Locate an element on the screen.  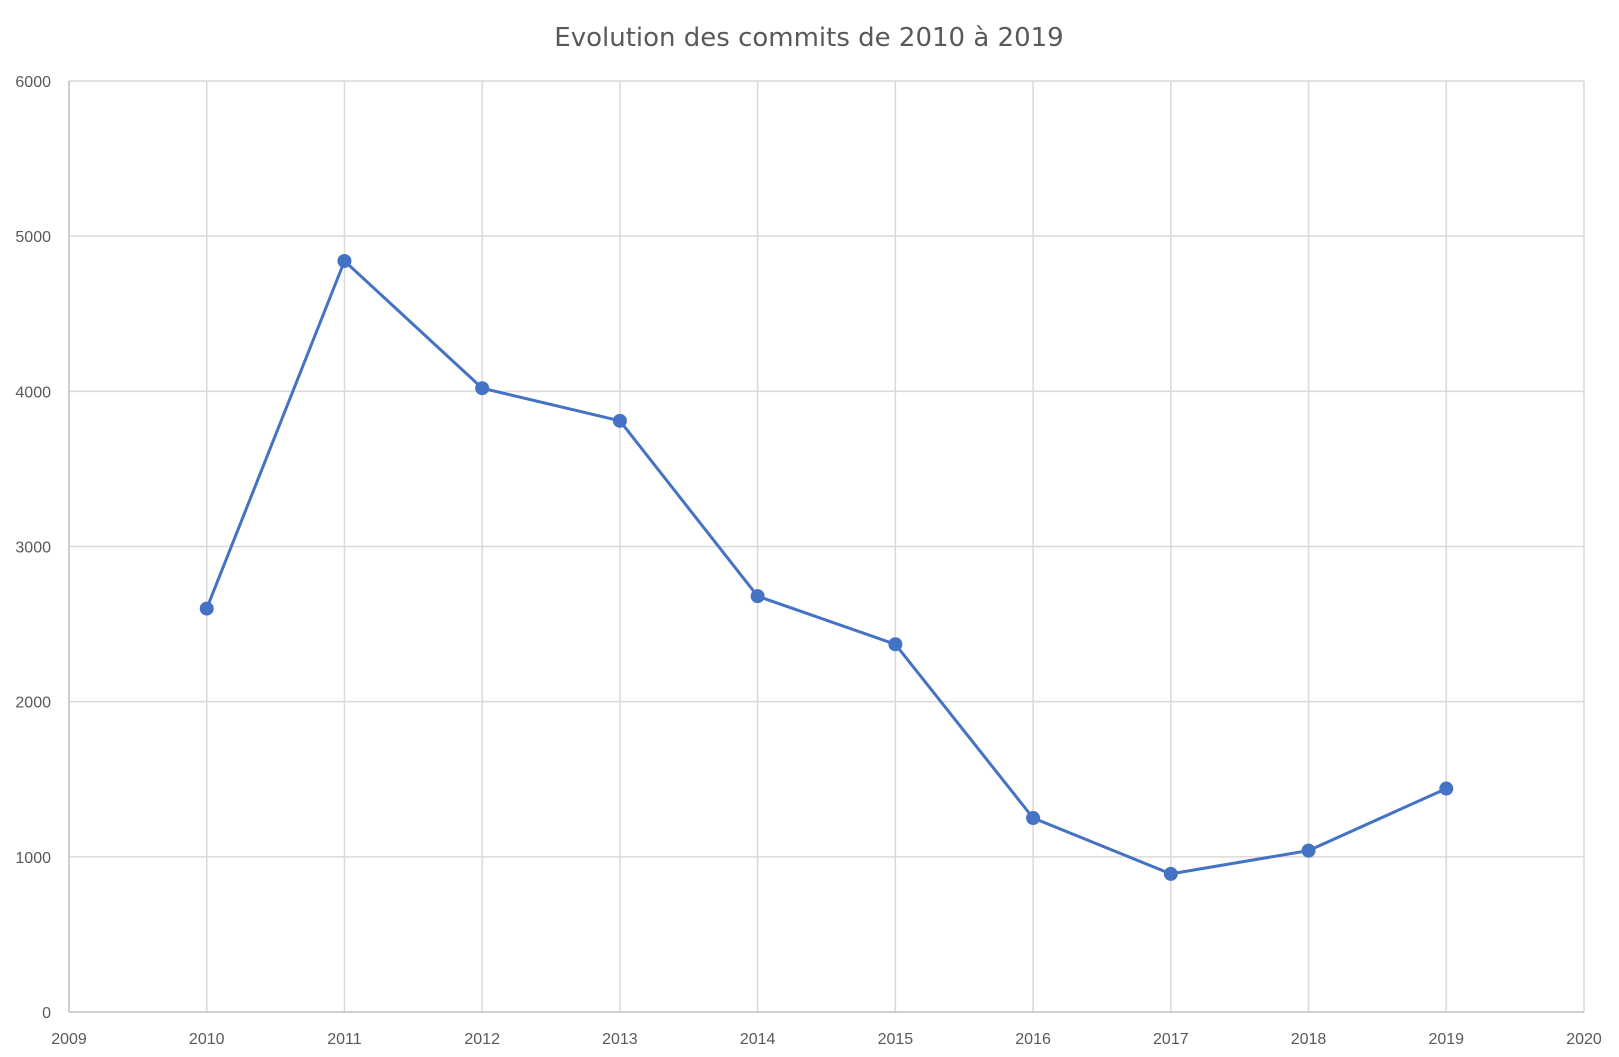
y-tick-label: 3000 is located at coordinates (33, 548).